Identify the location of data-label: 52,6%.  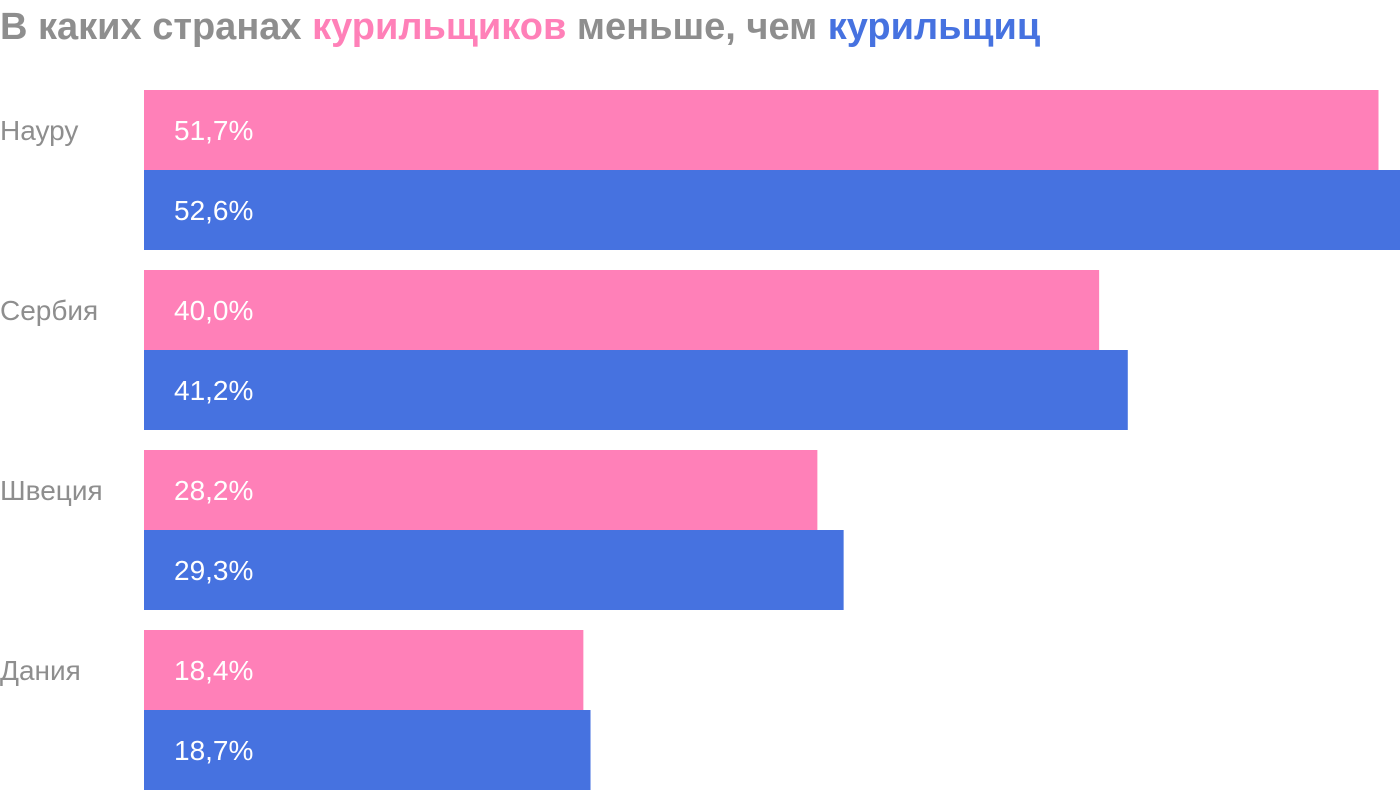
(213, 210).